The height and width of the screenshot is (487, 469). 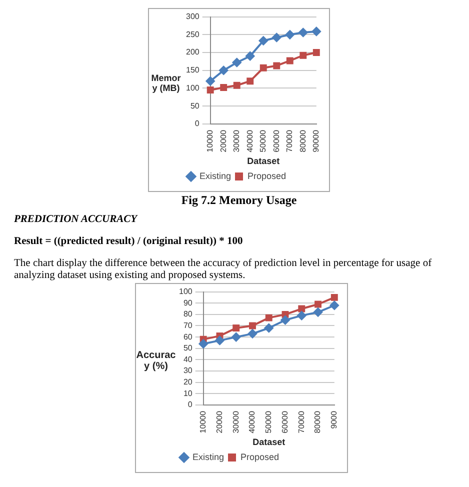 I want to click on chart-subtitle: Result = ((predicted result) / (original result)) * 100, so click(x=129, y=242).